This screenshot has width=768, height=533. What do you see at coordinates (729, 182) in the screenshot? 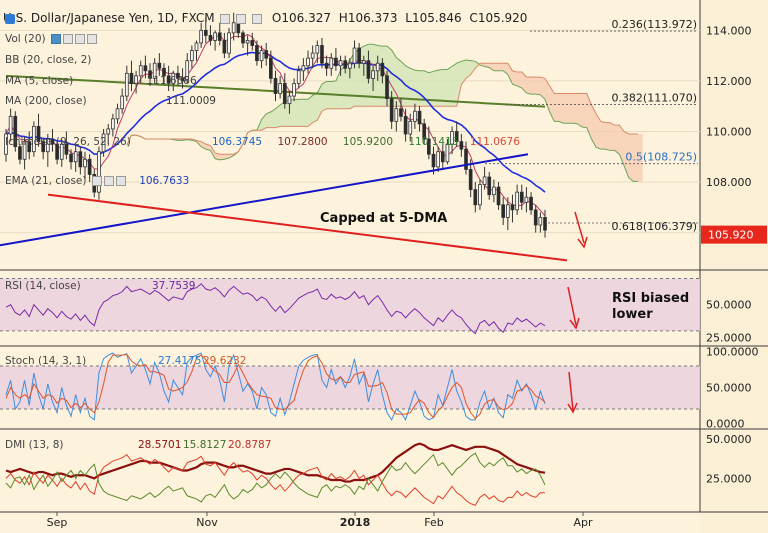
I see `price-tick-label: 108.000` at bounding box center [729, 182].